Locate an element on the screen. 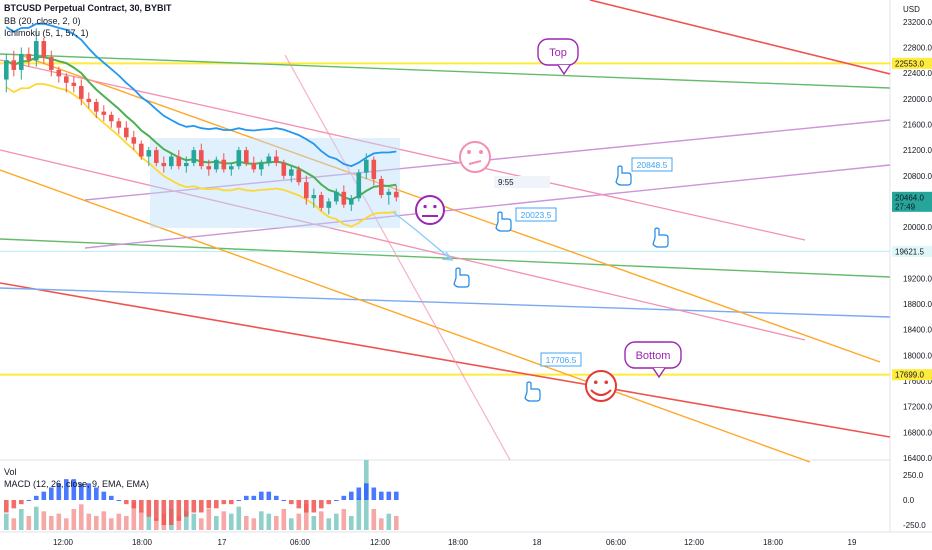 The width and height of the screenshot is (932, 550). smiley-face-icon is located at coordinates (601, 386).